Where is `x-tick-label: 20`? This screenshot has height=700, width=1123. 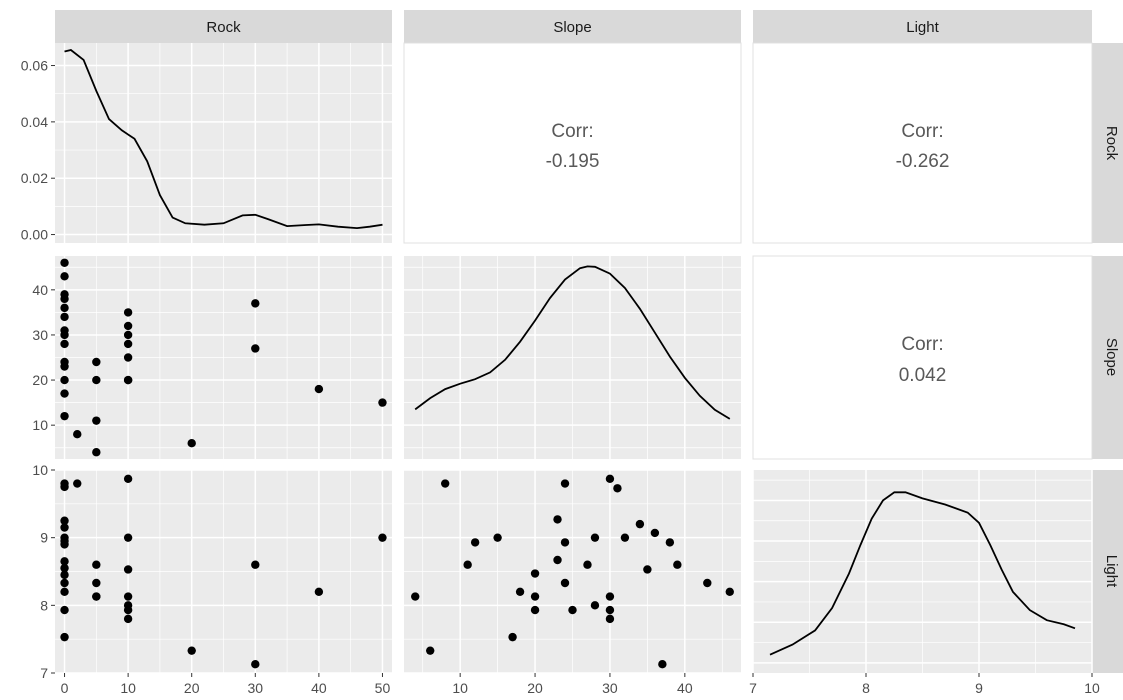
x-tick-label: 20 is located at coordinates (192, 688).